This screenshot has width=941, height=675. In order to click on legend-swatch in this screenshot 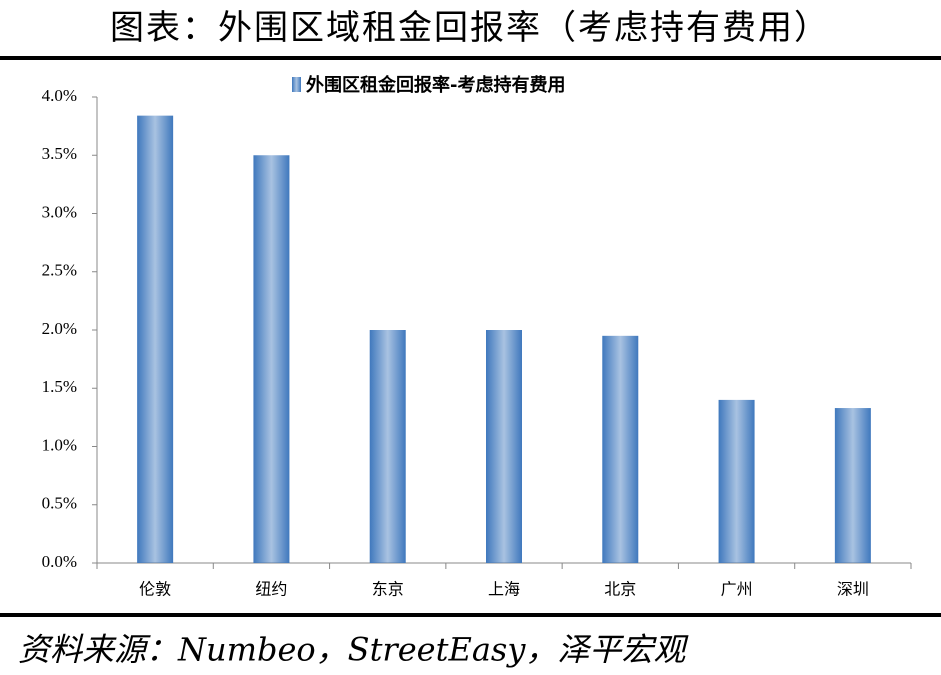, I will do `click(296, 84)`.